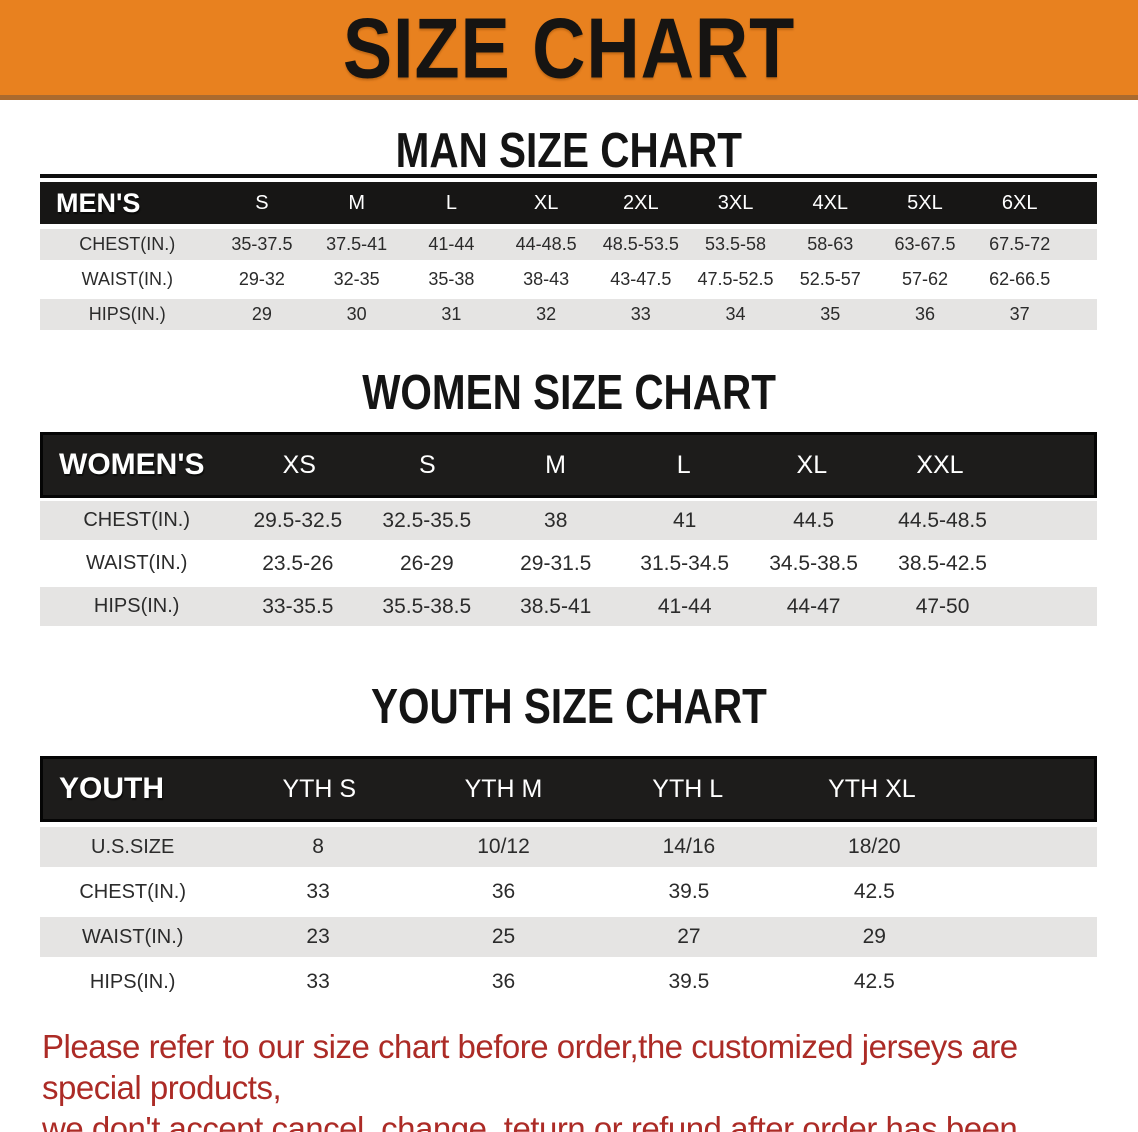 This screenshot has height=1132, width=1138. Describe the element at coordinates (812, 464) in the screenshot. I see `women-size-header-xl: XL` at that location.